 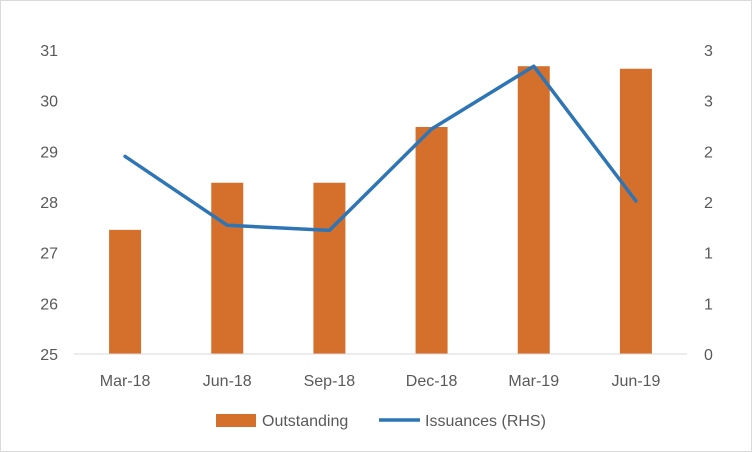 I want to click on legend-label-issuances: Issuances (RHS), so click(x=485, y=421).